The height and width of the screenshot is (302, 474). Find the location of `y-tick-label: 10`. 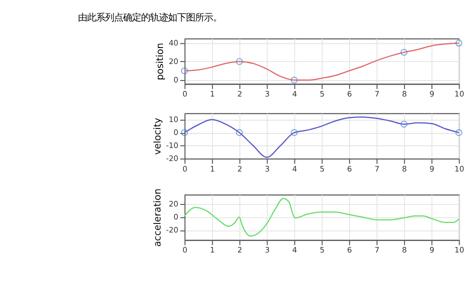

y-tick-label: 10 is located at coordinates (173, 119).